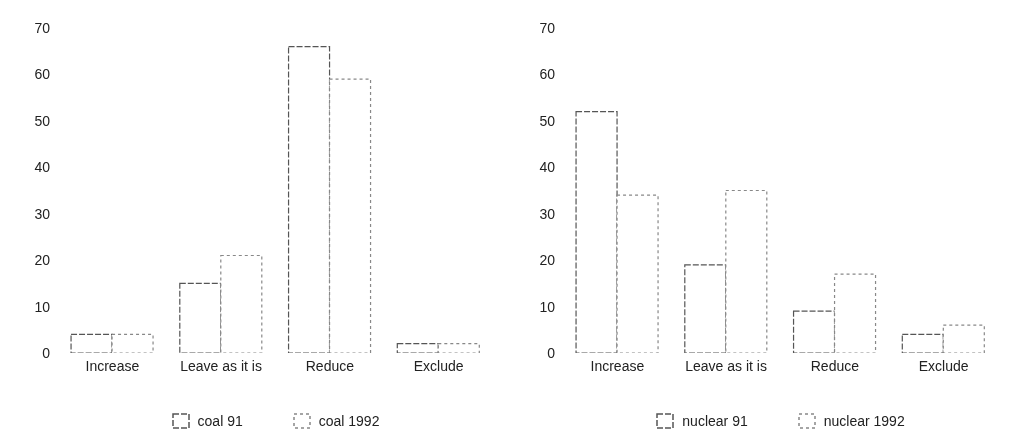 The height and width of the screenshot is (447, 1034). What do you see at coordinates (349, 421) in the screenshot?
I see `legend-label: coal 1992` at bounding box center [349, 421].